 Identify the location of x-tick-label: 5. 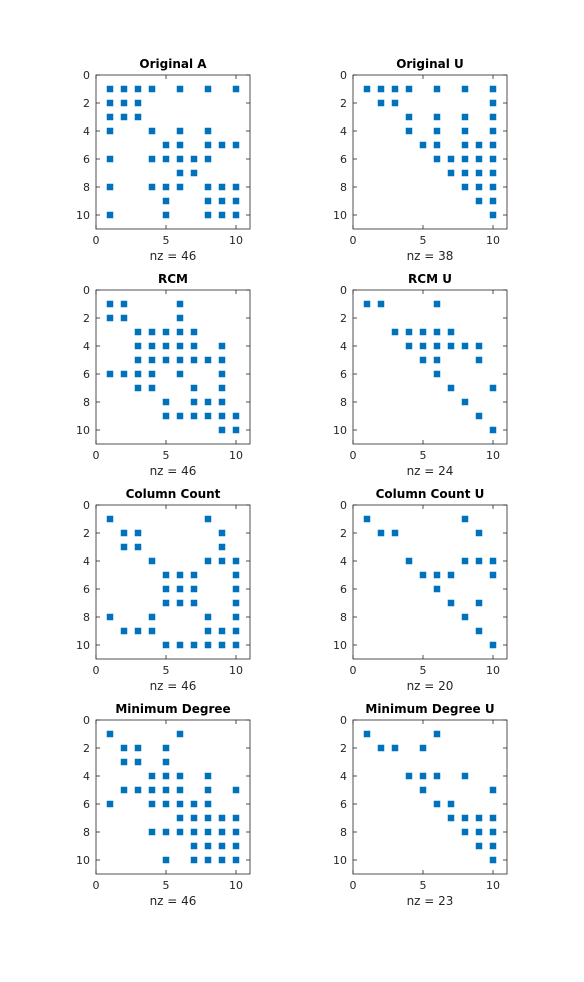
(166, 240).